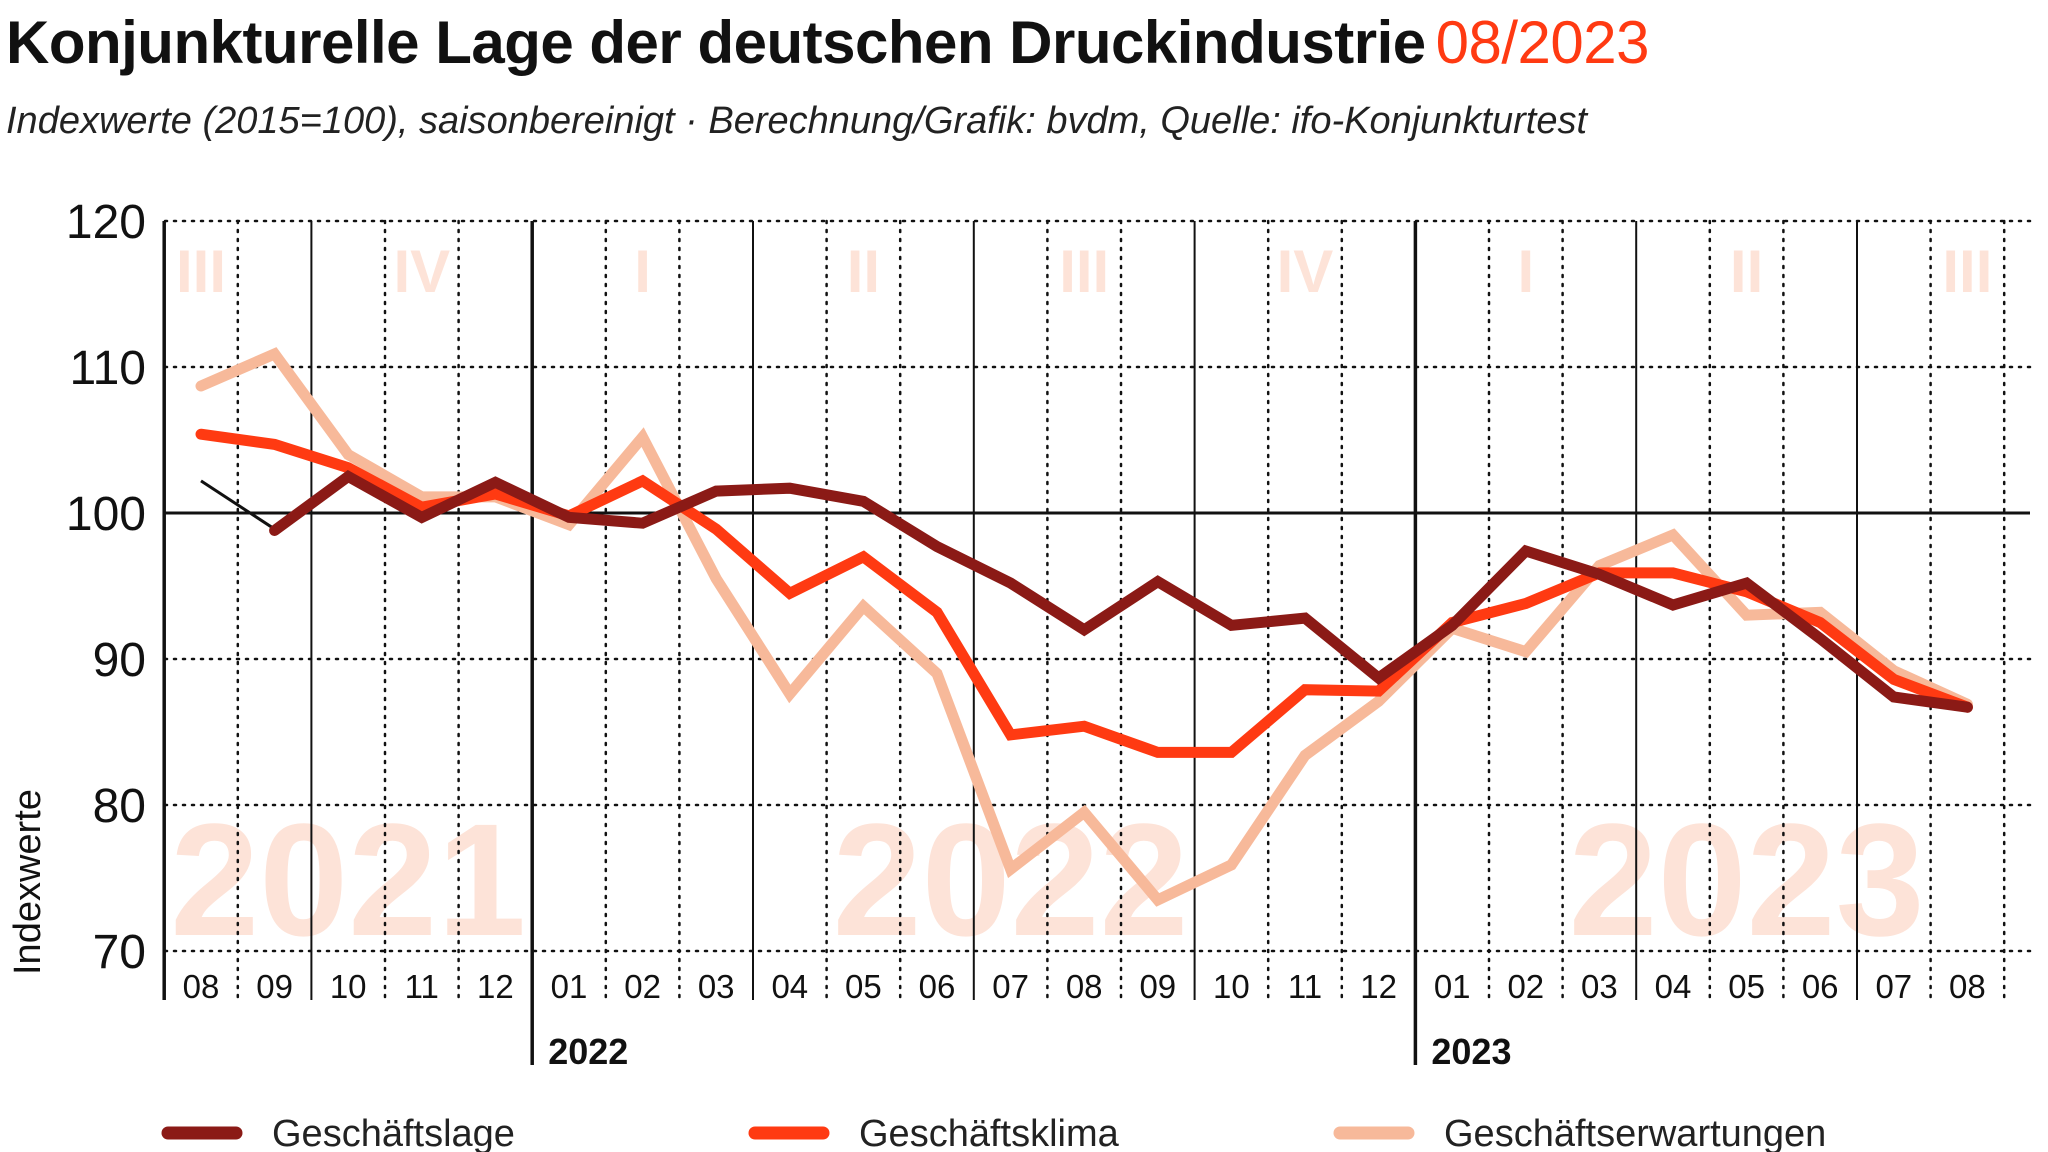  What do you see at coordinates (1471, 1051) in the screenshot?
I see `x-year-label: 2023` at bounding box center [1471, 1051].